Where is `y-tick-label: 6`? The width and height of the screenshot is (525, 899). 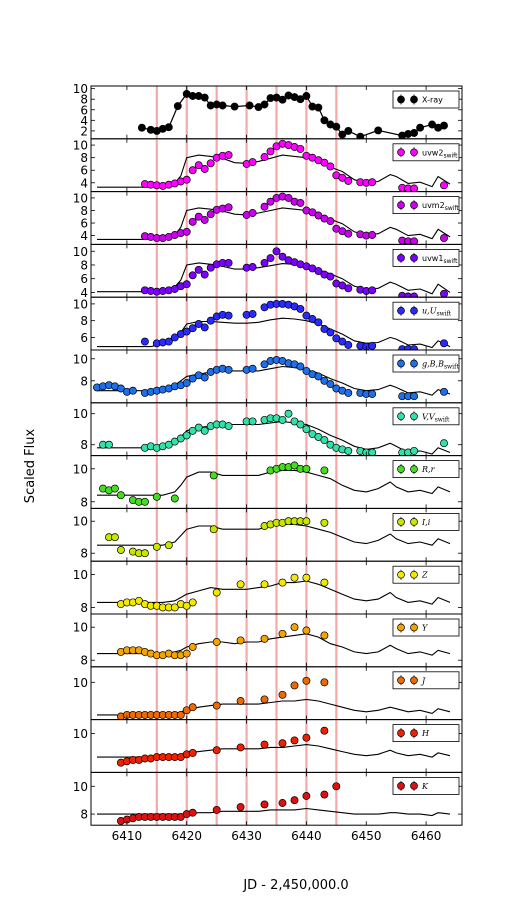
y-tick-label: 6 is located at coordinates (84, 110).